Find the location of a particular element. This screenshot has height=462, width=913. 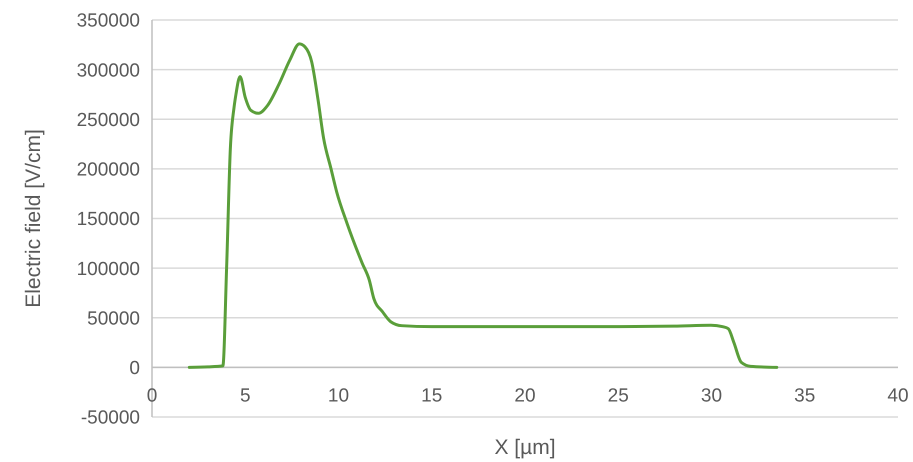

y-tick-label: 0 is located at coordinates (134, 369).